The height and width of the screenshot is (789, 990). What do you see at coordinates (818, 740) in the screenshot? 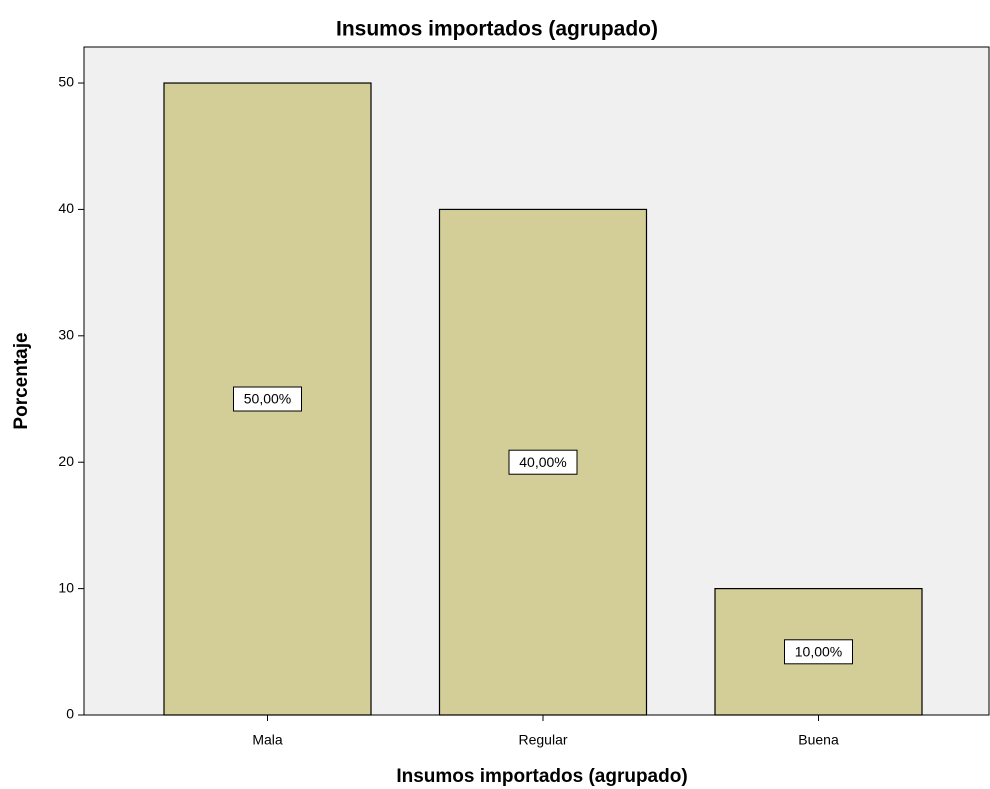
I see `x-tick-label: Buena` at bounding box center [818, 740].